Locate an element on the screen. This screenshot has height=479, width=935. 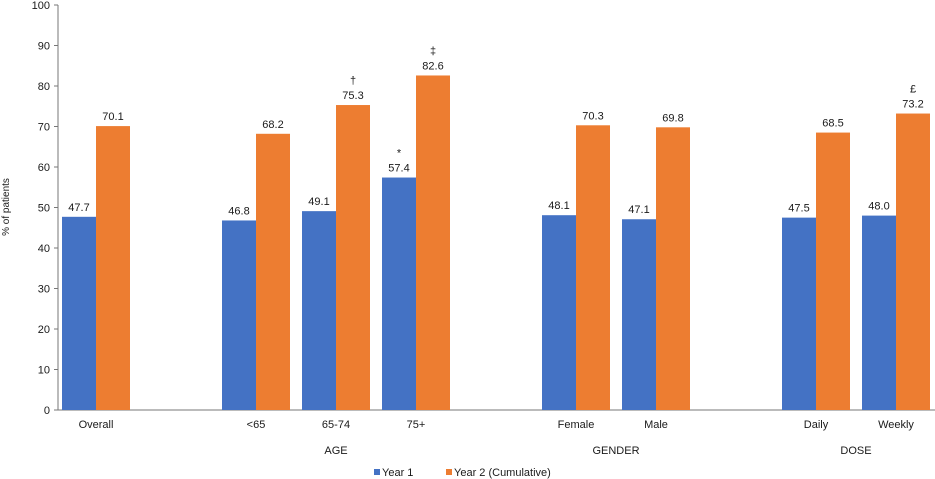
y-tick-label: 60 is located at coordinates (44, 168).